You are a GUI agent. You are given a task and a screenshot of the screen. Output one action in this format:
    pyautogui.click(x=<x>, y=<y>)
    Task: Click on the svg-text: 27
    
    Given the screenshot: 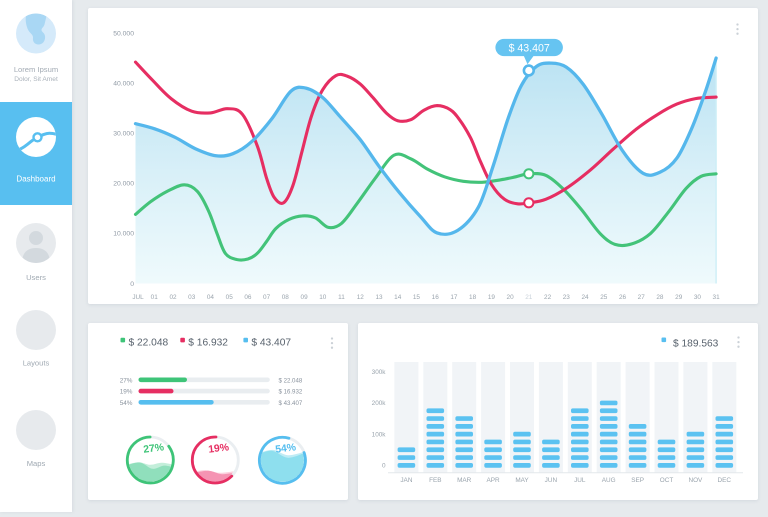 What is the action you would take?
    pyautogui.click(x=642, y=297)
    